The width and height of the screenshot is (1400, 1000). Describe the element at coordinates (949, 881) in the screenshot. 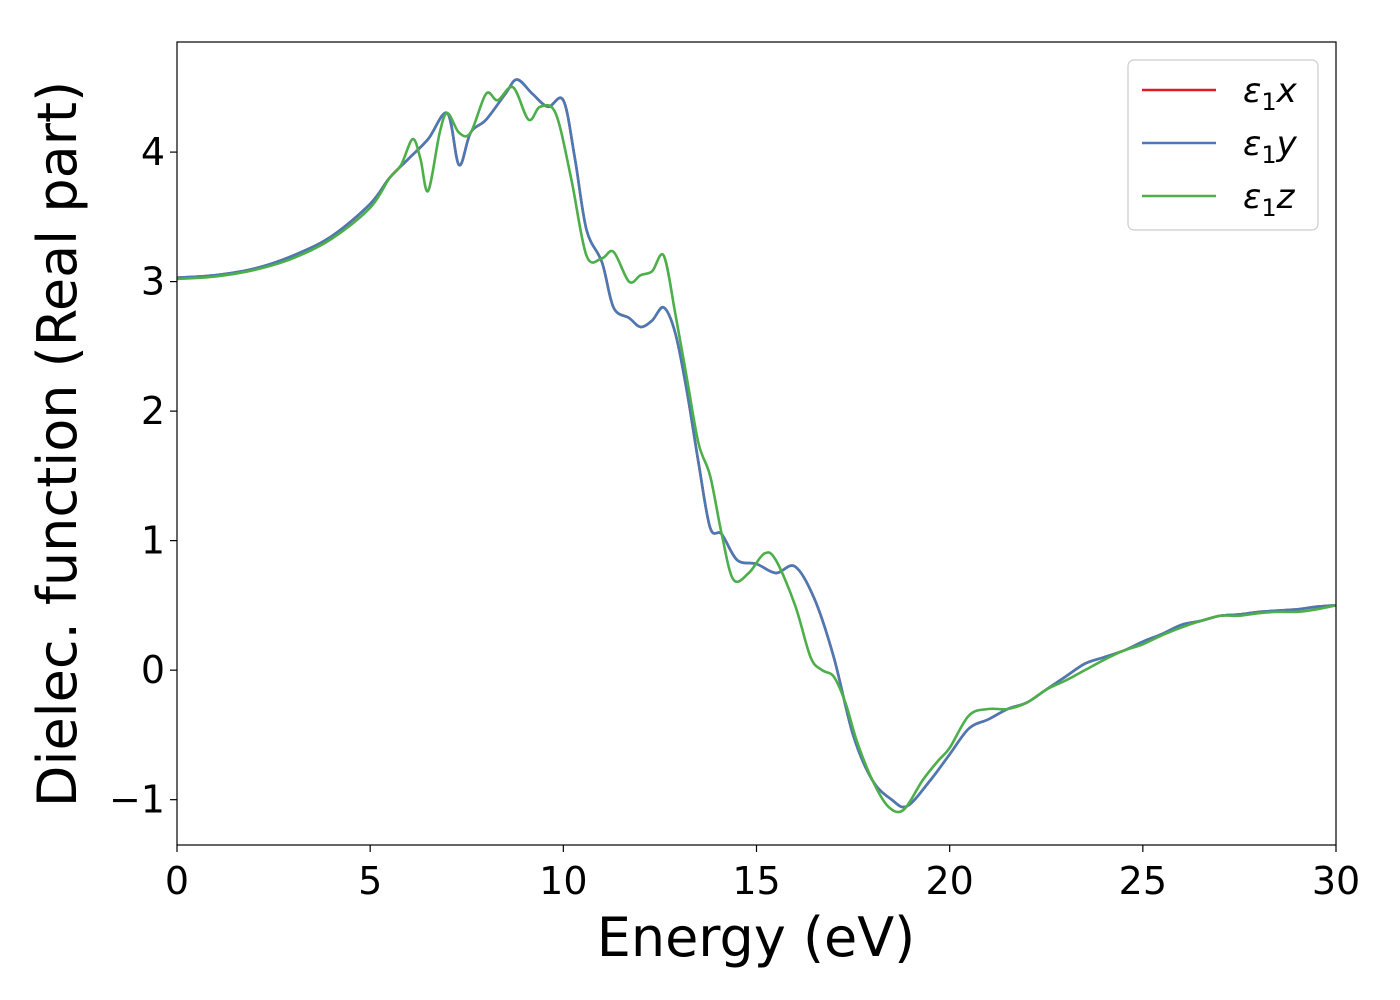

I see `x-tick-label: 20` at that location.